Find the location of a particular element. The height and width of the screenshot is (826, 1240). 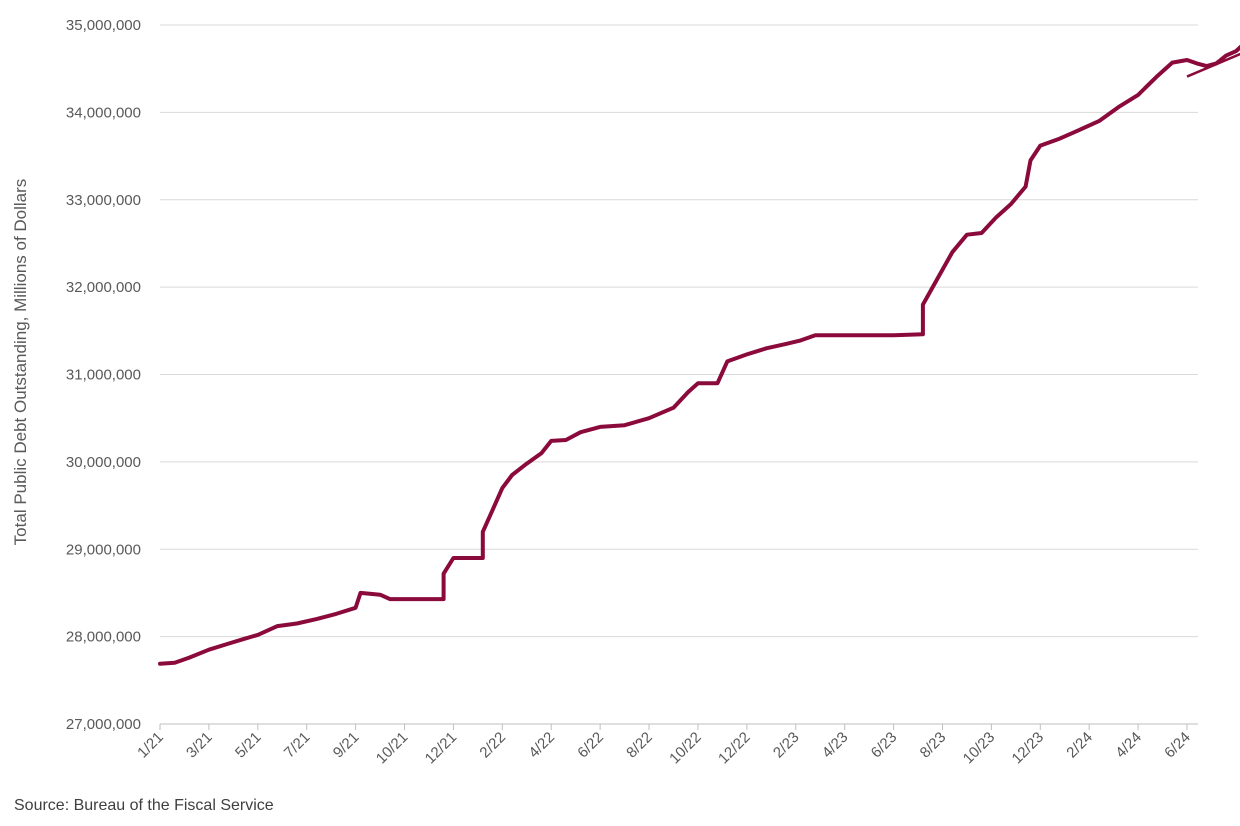

y-tick-label: 27,000,000 is located at coordinates (103, 724).